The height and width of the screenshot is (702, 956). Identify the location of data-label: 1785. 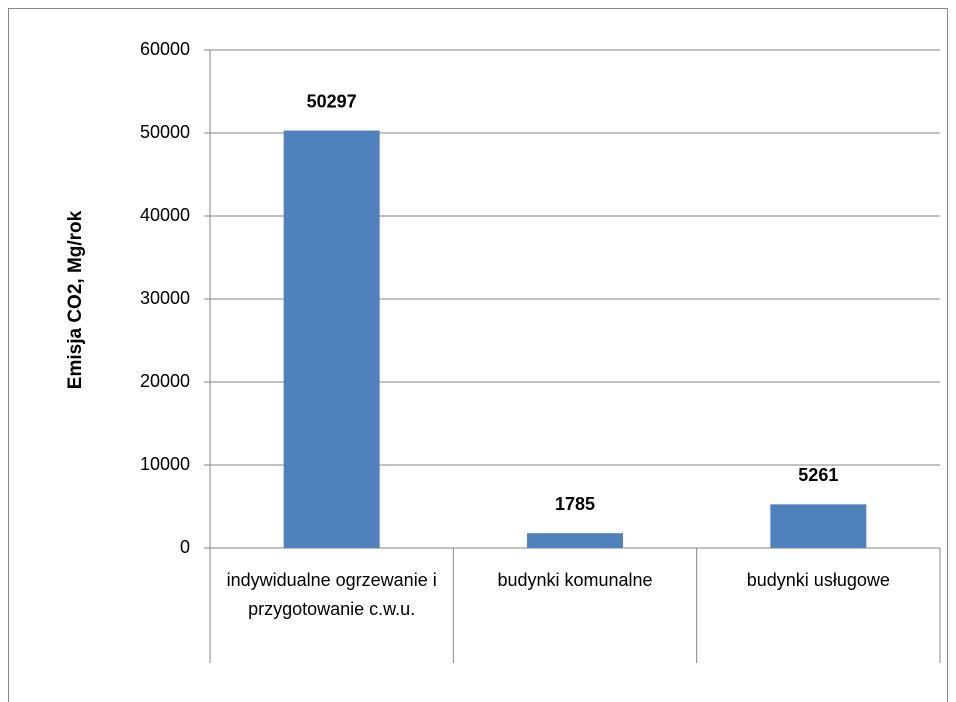
(575, 504).